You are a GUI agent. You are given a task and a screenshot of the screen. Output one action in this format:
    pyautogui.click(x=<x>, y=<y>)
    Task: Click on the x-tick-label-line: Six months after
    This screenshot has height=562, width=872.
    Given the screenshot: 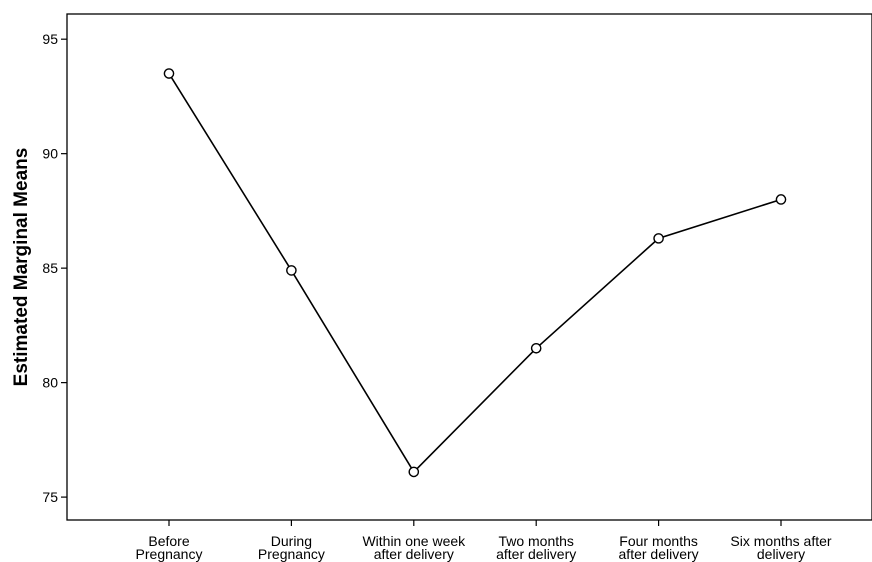 What is the action you would take?
    pyautogui.click(x=780, y=541)
    